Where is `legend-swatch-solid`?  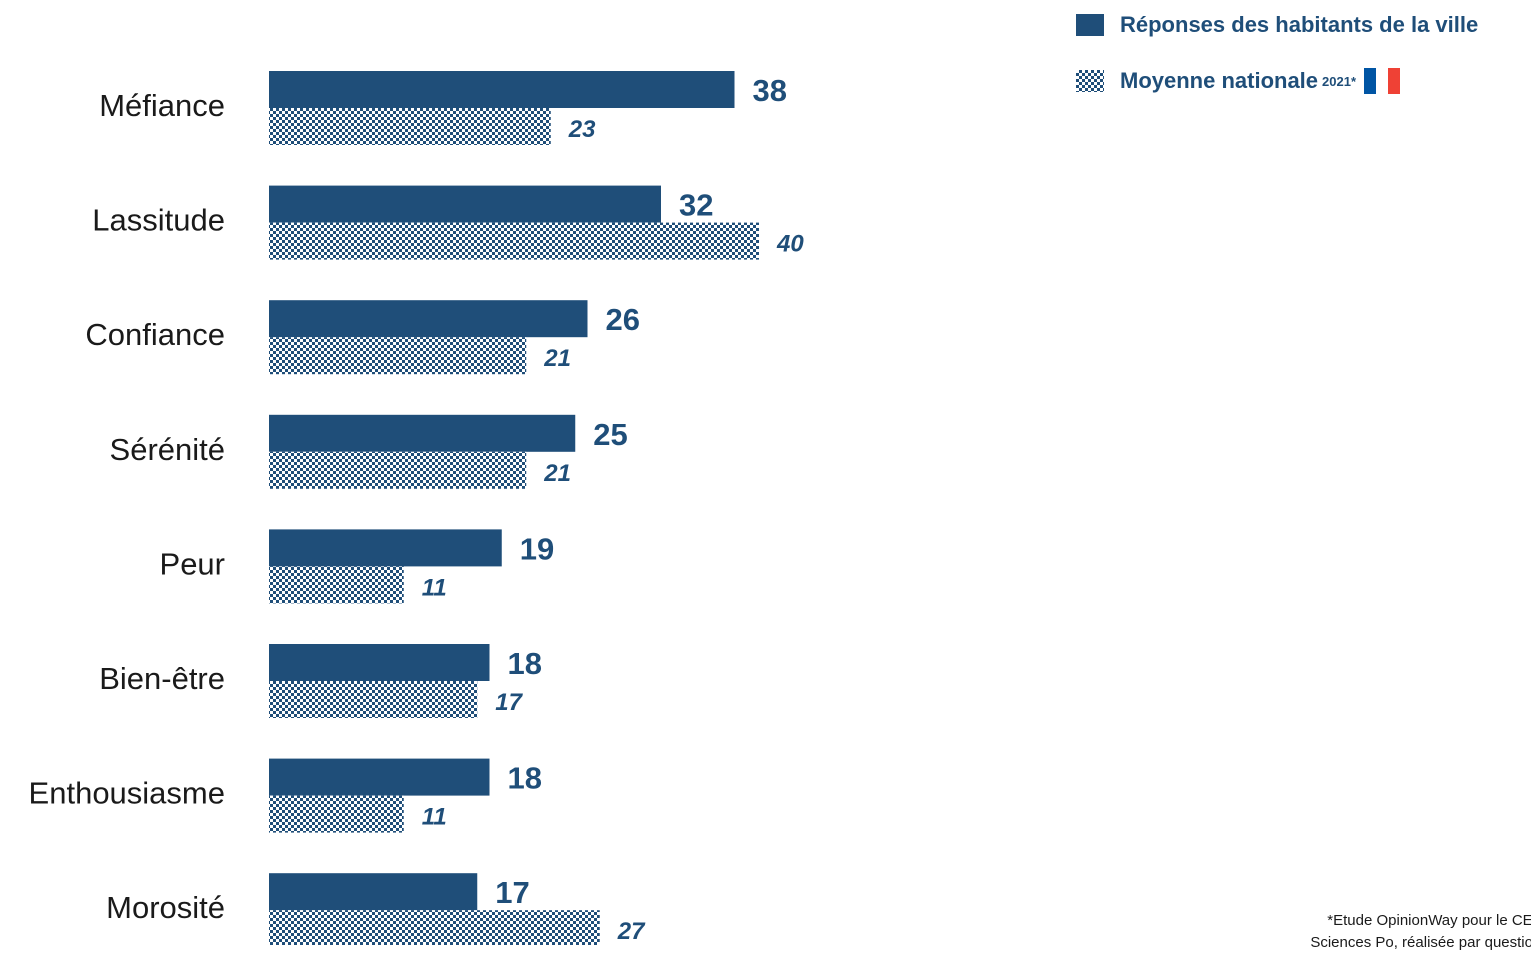
legend-swatch-solid is located at coordinates (1090, 25).